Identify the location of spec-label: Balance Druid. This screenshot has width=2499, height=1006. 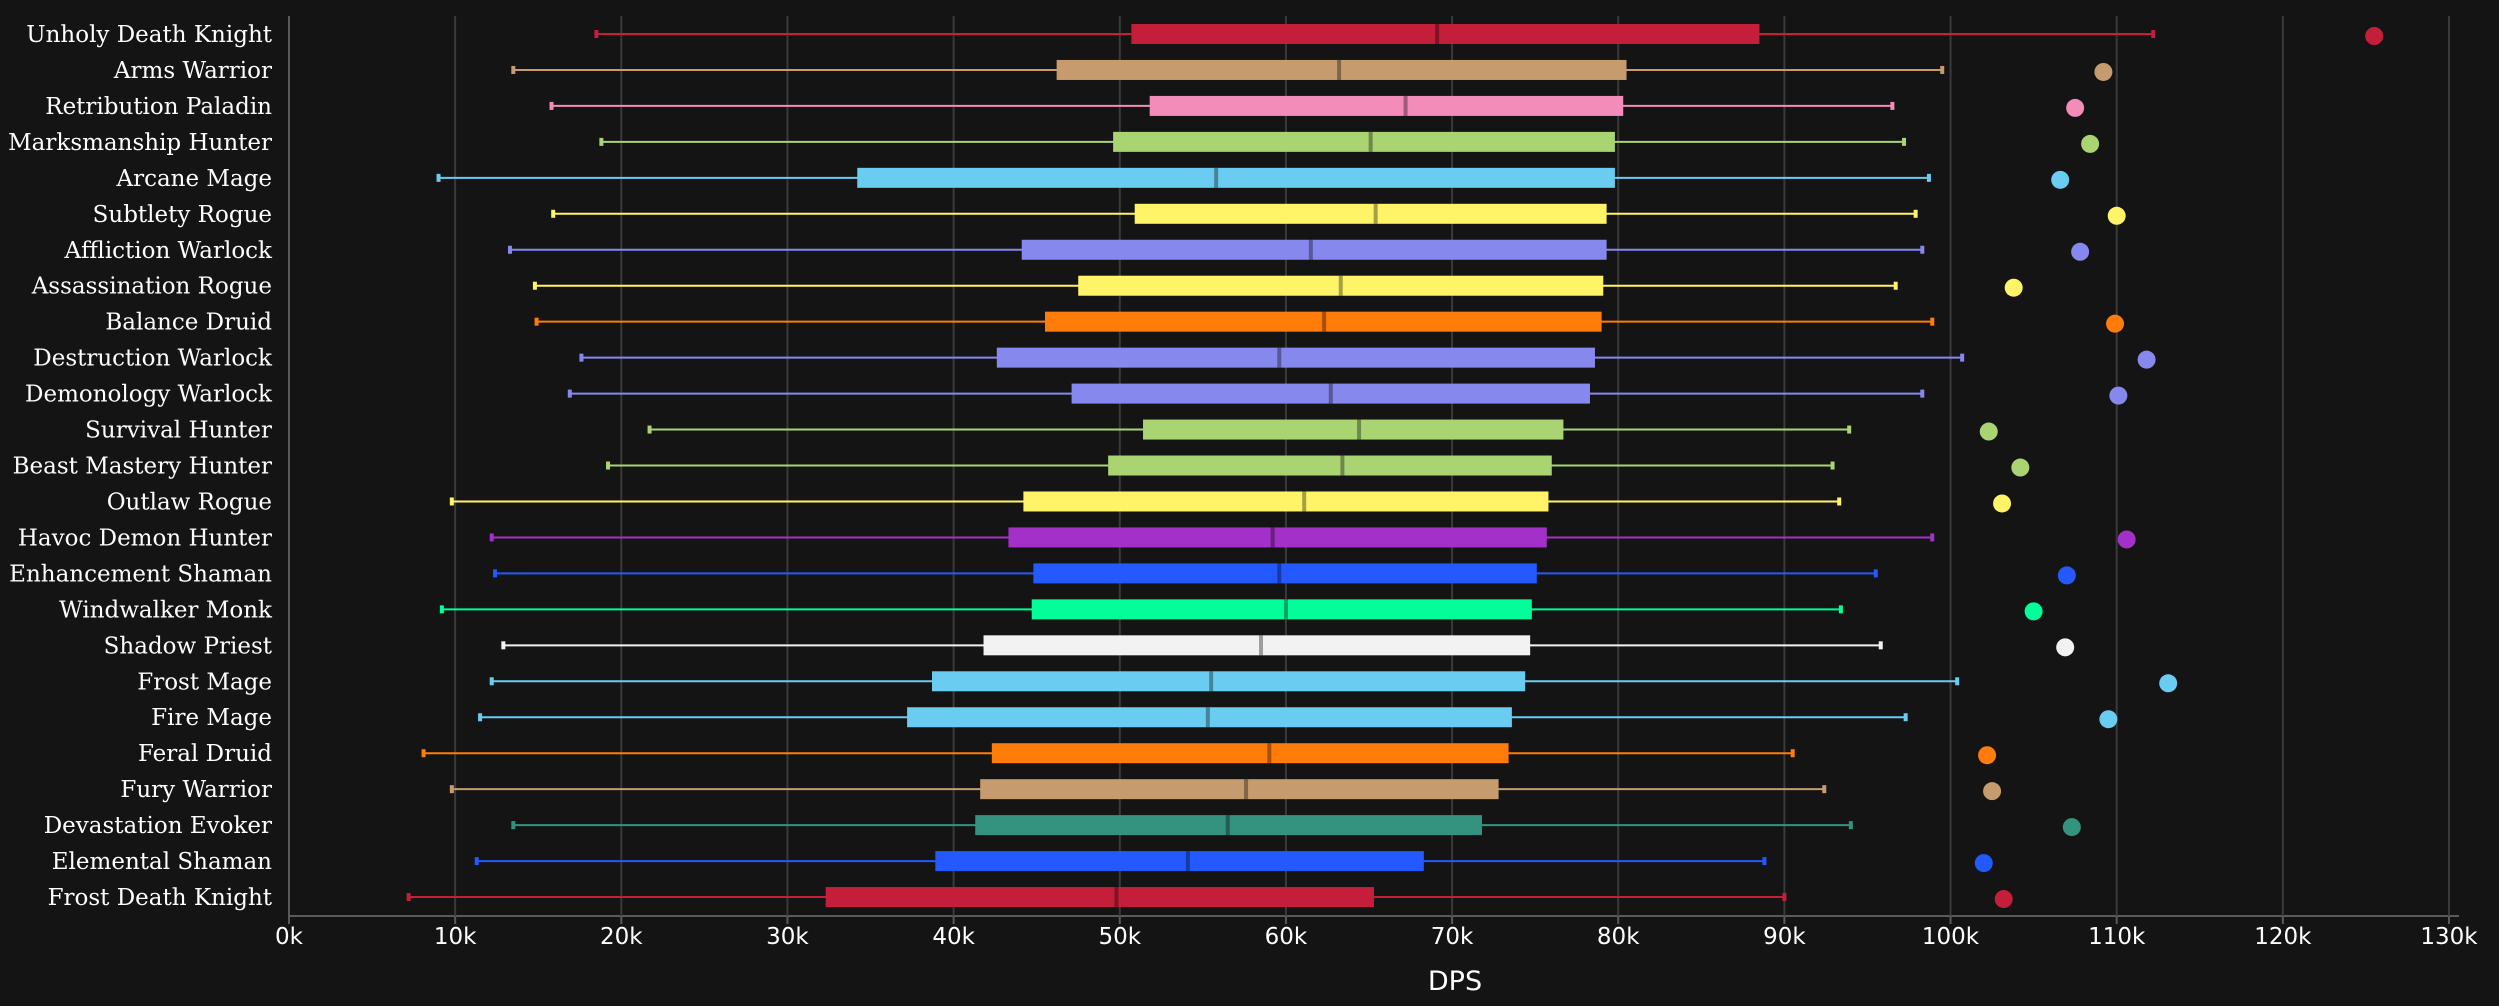
(188, 323).